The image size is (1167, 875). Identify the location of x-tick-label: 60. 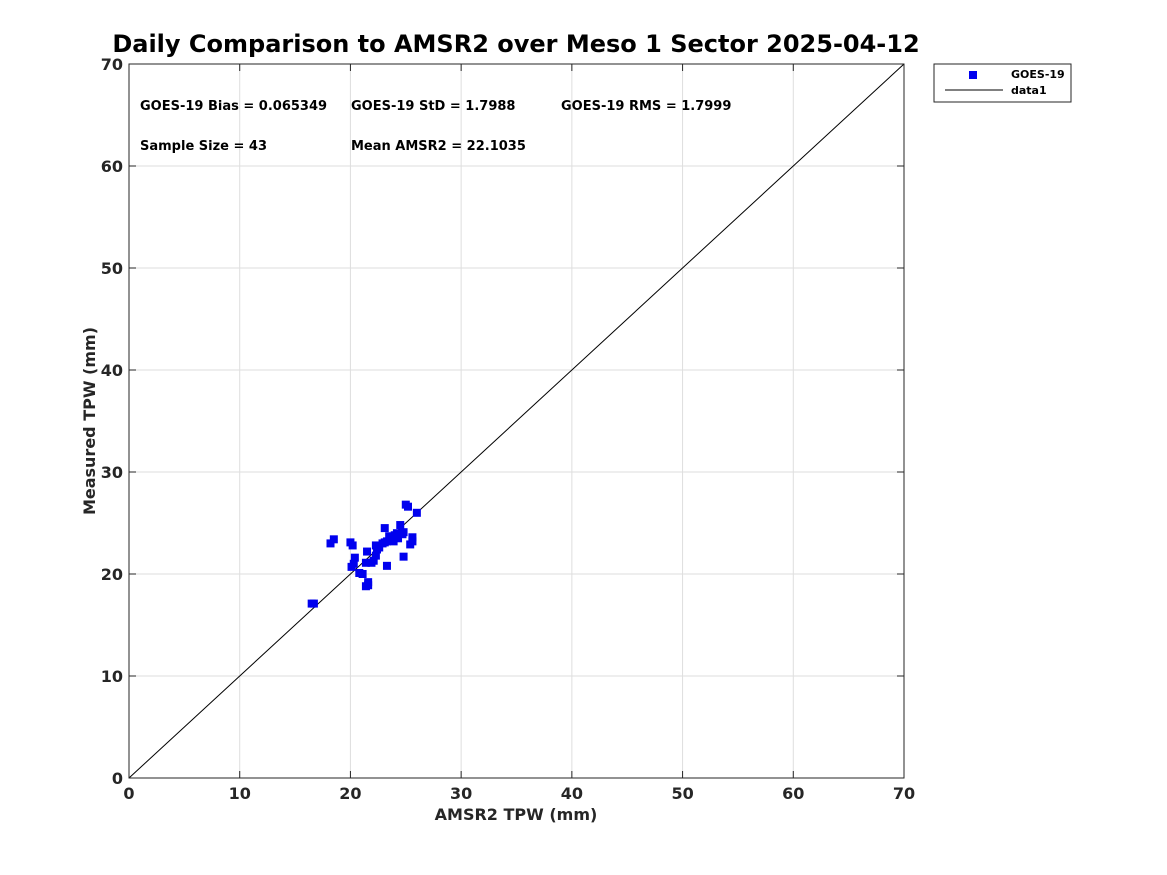
(793, 793).